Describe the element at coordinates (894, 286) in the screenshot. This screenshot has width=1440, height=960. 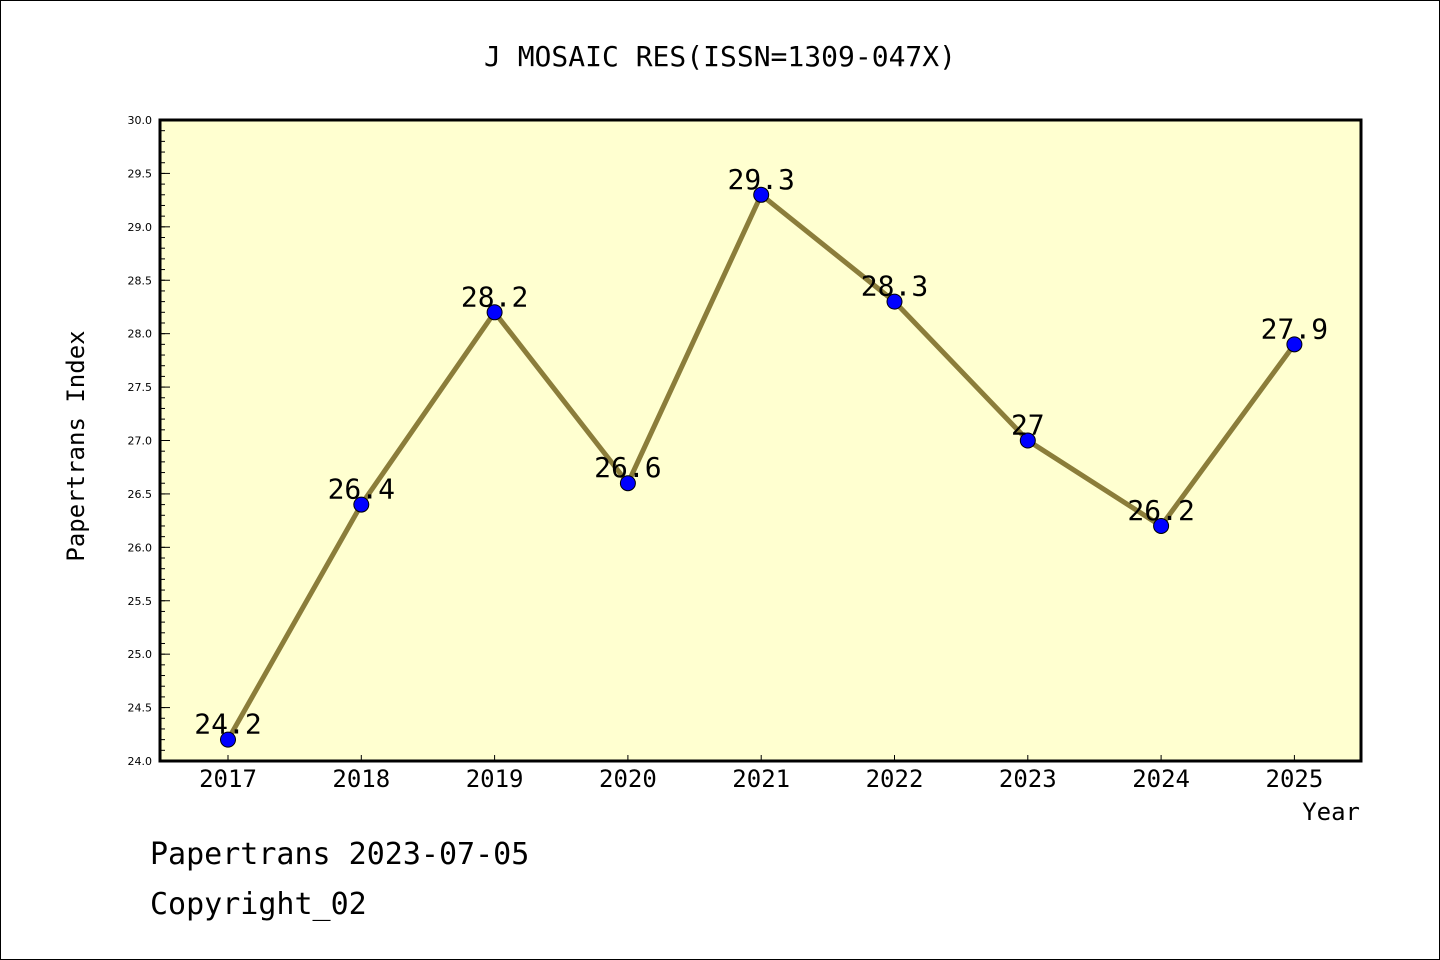
I see `data-label: 28.3` at that location.